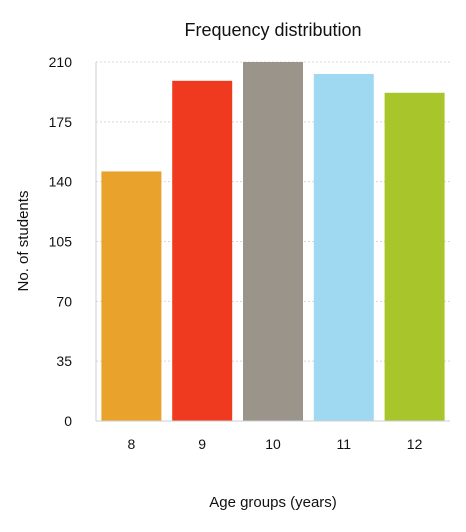 The width and height of the screenshot is (466, 532). I want to click on y-tick-label: 35, so click(64, 361).